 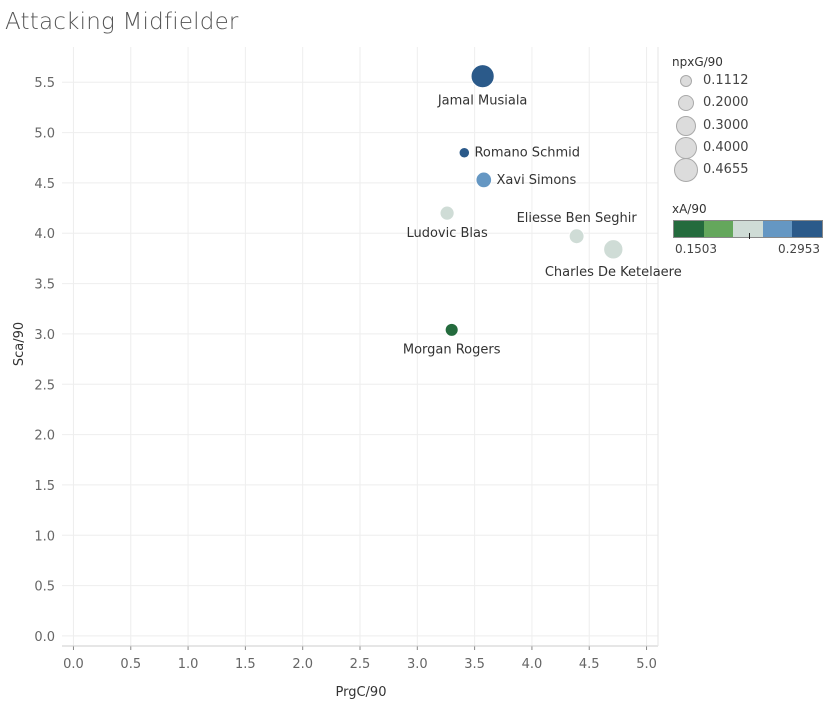 I want to click on y-tick-label: 4.0, so click(x=44, y=234).